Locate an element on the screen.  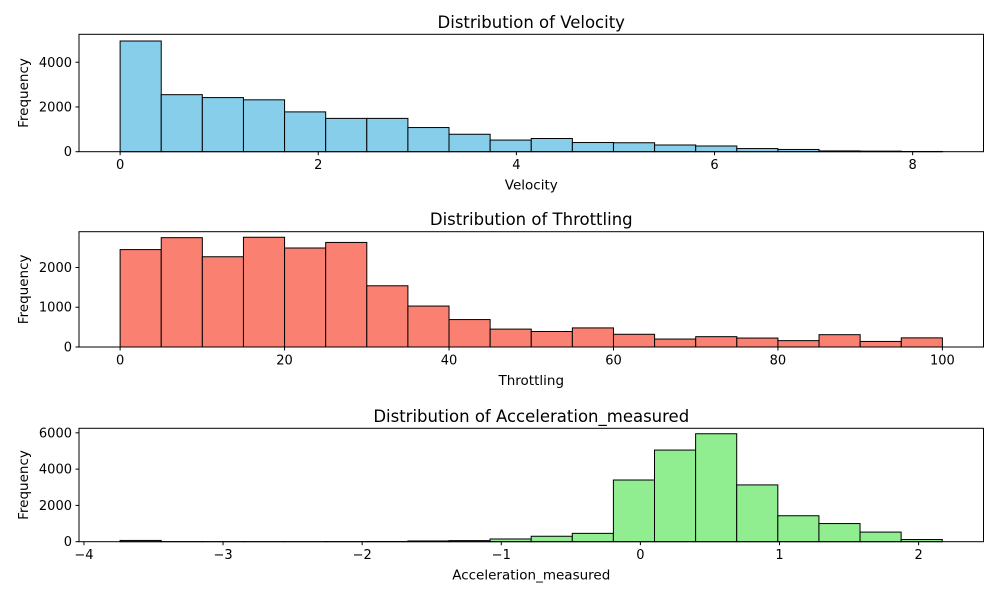
x-tick-label: −2 is located at coordinates (362, 555).